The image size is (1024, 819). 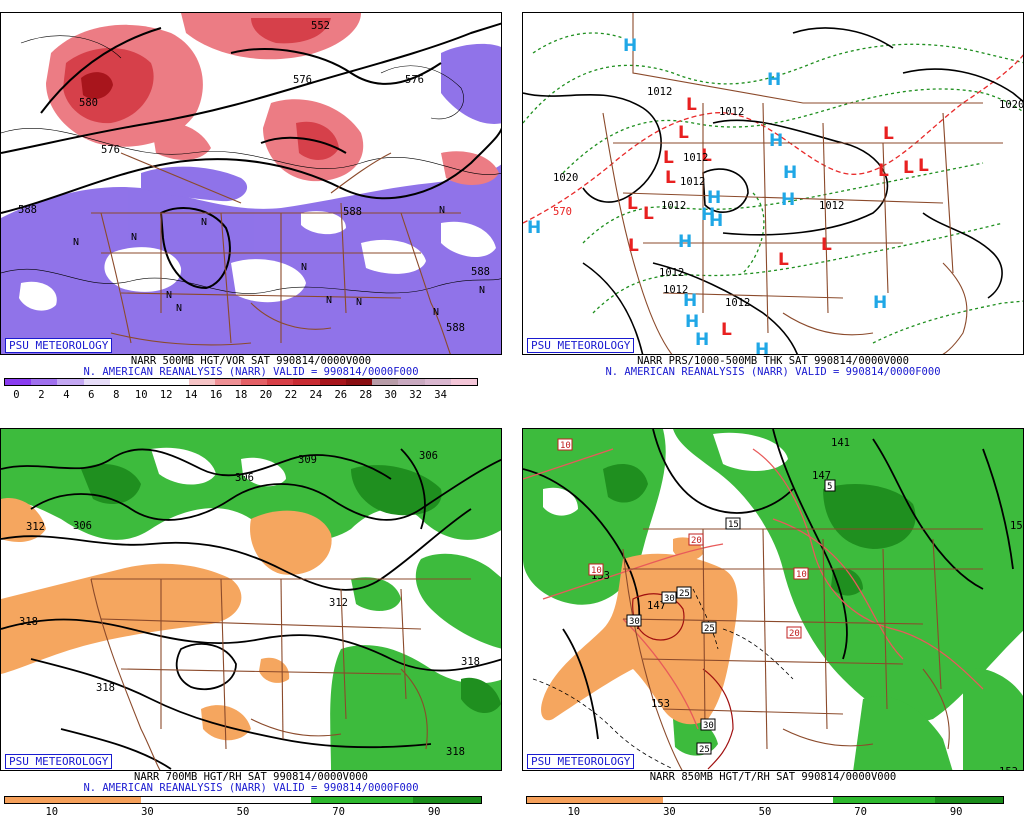 I want to click on colorbar-tick-label: 26, so click(x=341, y=395).